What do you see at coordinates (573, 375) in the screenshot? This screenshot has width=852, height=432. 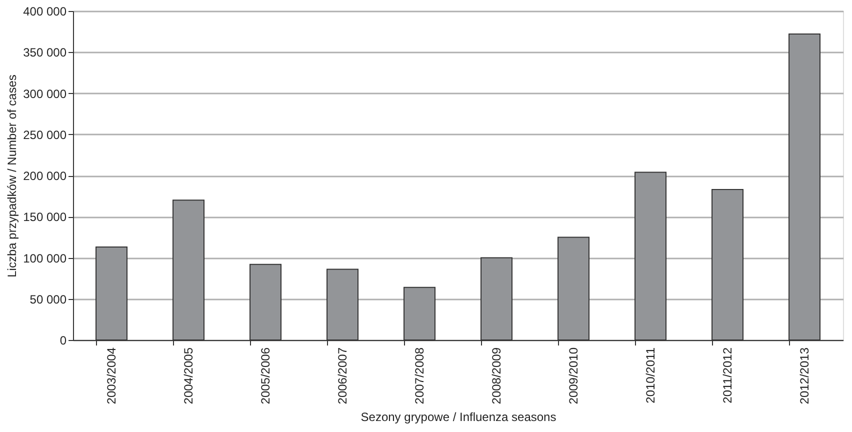 I see `x-tick-label: 2009/2010` at bounding box center [573, 375].